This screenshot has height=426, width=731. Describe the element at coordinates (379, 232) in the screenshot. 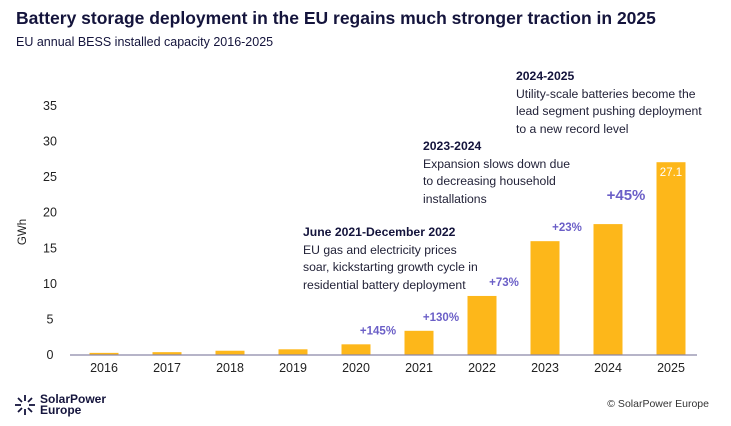

I see `annotation-heading: June 2021-December 2022` at that location.